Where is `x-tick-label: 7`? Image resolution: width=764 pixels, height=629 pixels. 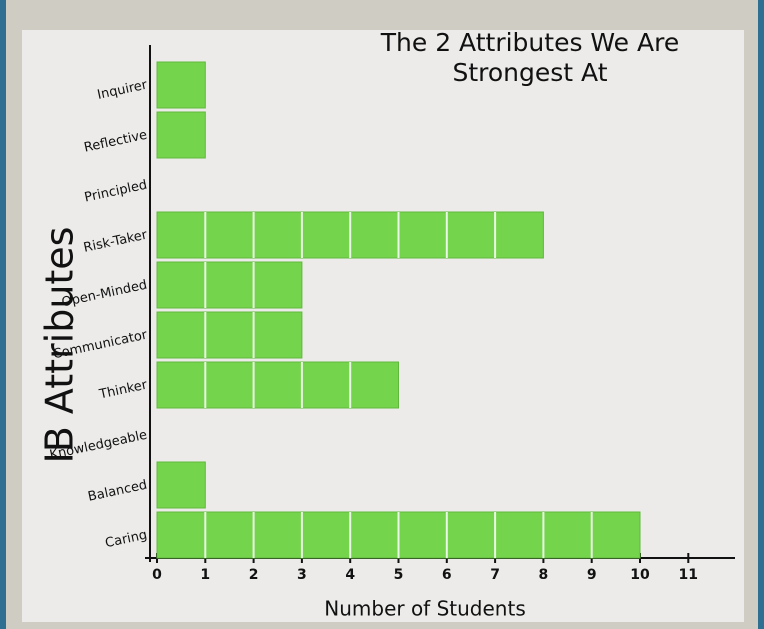 x-tick-label: 7 is located at coordinates (495, 575).